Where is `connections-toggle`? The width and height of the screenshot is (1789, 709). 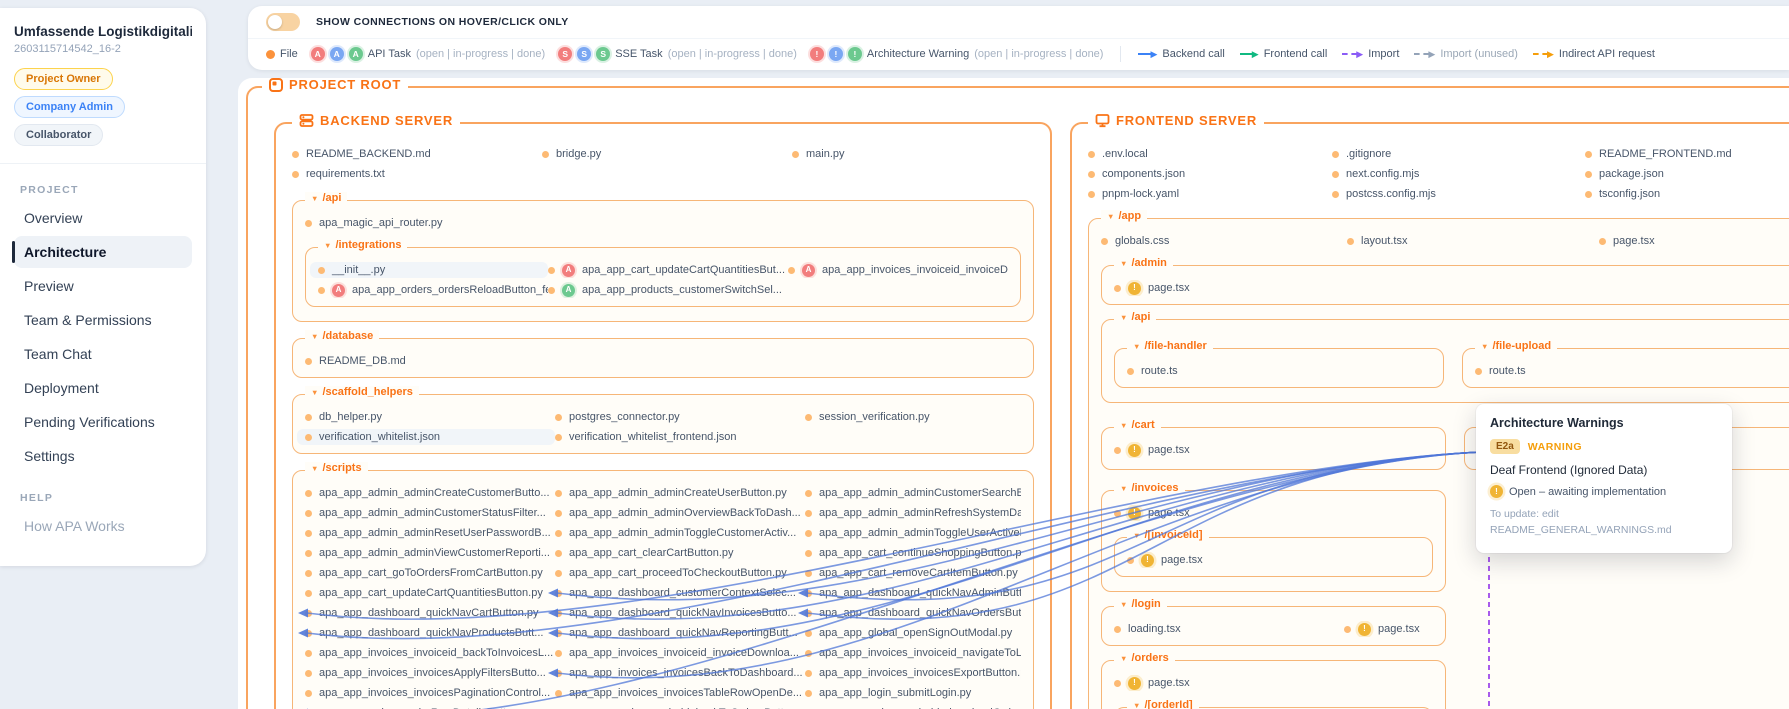 connections-toggle is located at coordinates (283, 22).